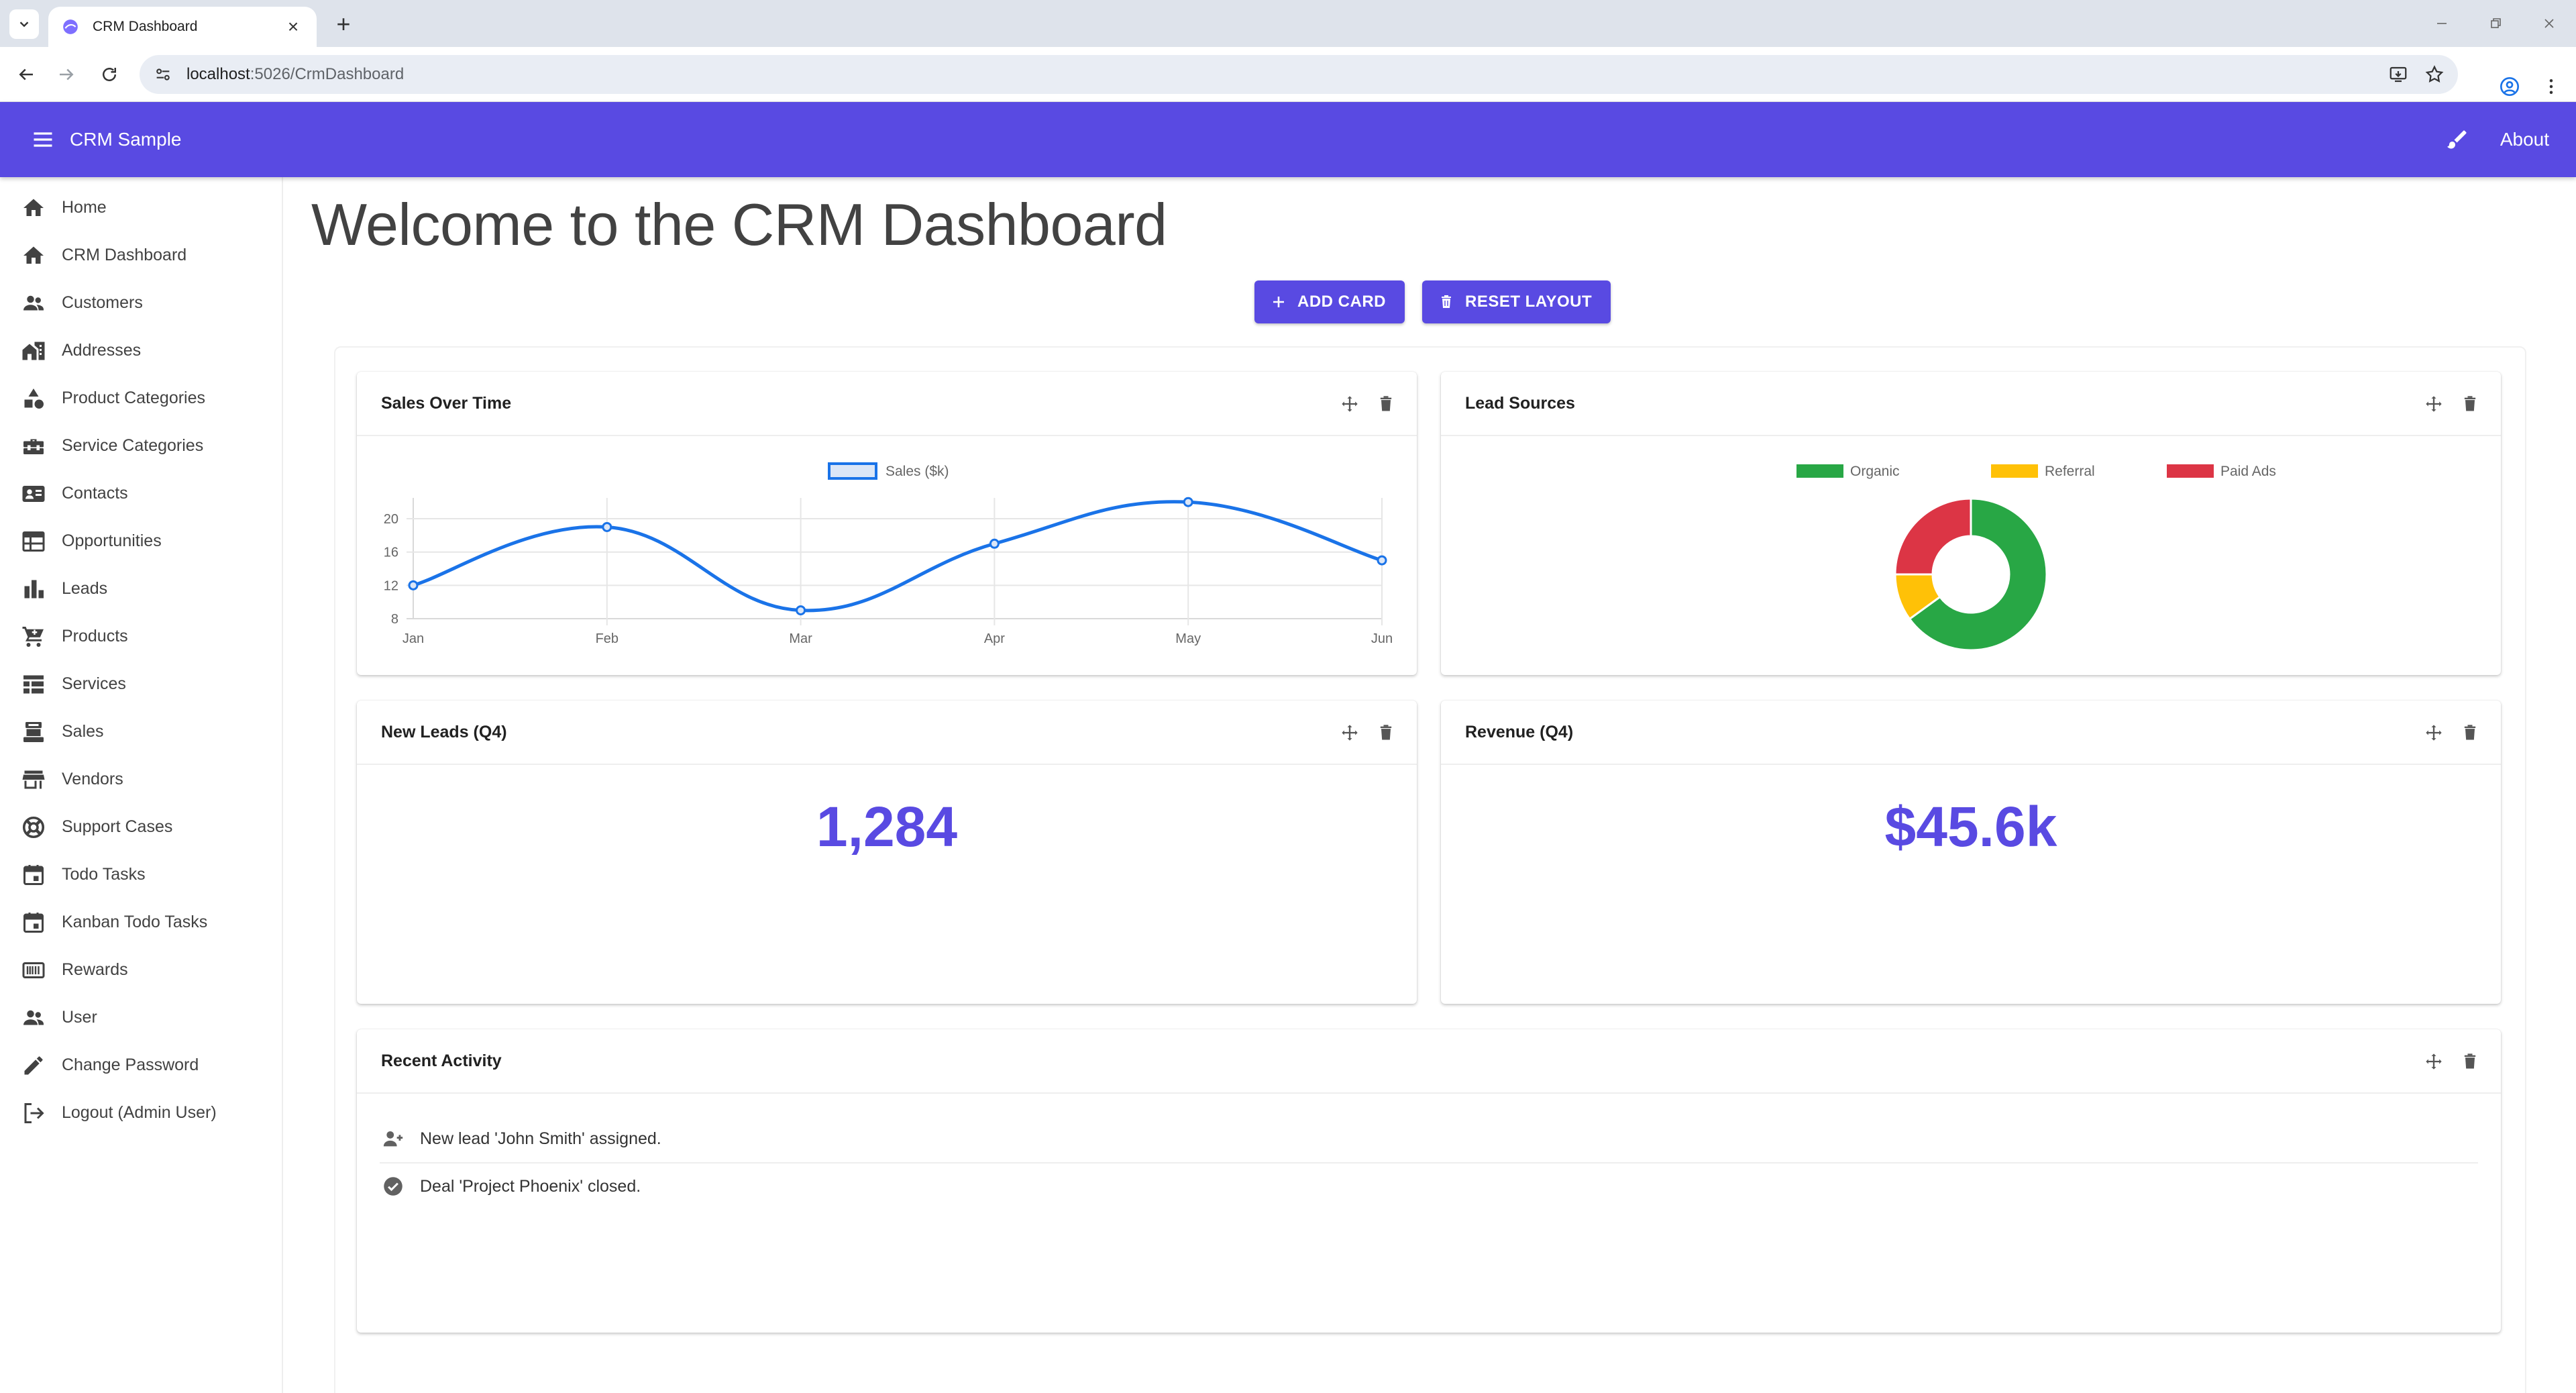 The height and width of the screenshot is (1393, 2576). What do you see at coordinates (2036, 558) in the screenshot?
I see `lead-sources-doughnut-chart: Organic Referral Paid Ads` at bounding box center [2036, 558].